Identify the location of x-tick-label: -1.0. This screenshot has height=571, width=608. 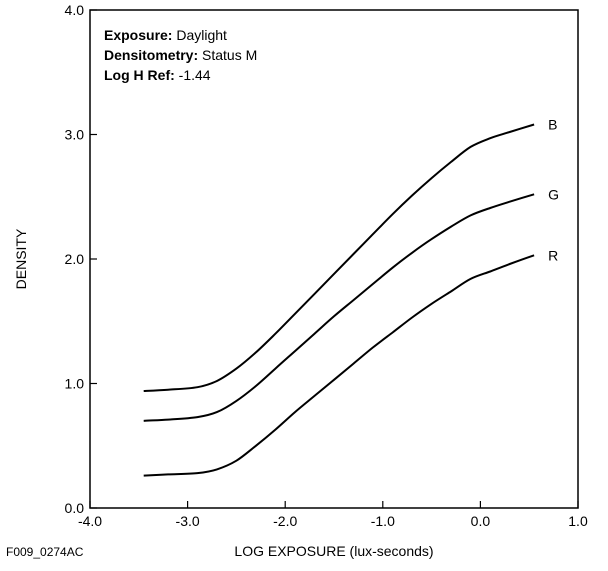
(383, 521).